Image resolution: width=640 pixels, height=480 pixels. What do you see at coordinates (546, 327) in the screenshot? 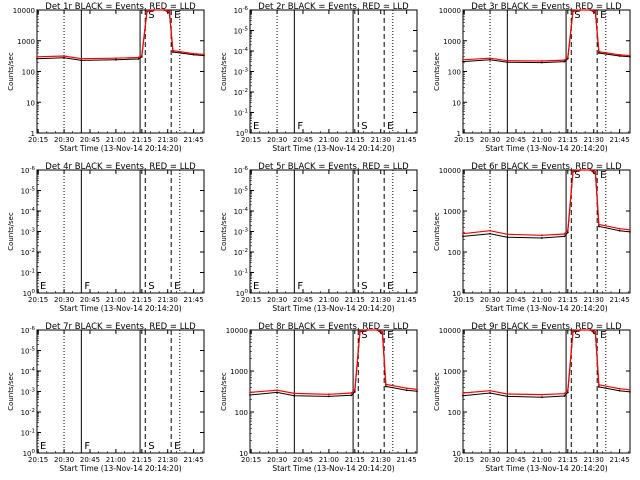
I see `panel-title: Det 9r BLACK = Events, RED = LLD` at bounding box center [546, 327].